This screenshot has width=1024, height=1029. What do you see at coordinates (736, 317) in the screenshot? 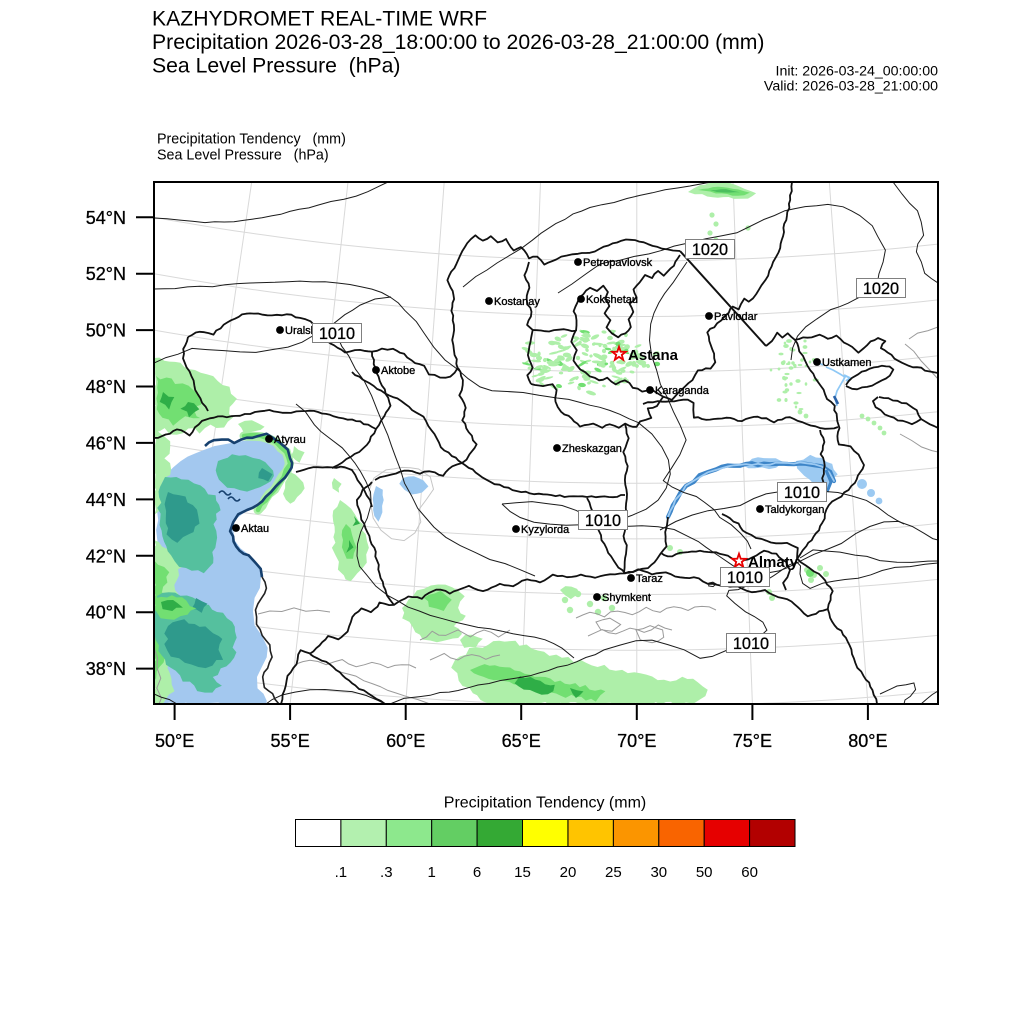
I see `svg-text: Pavlodar` at bounding box center [736, 317].